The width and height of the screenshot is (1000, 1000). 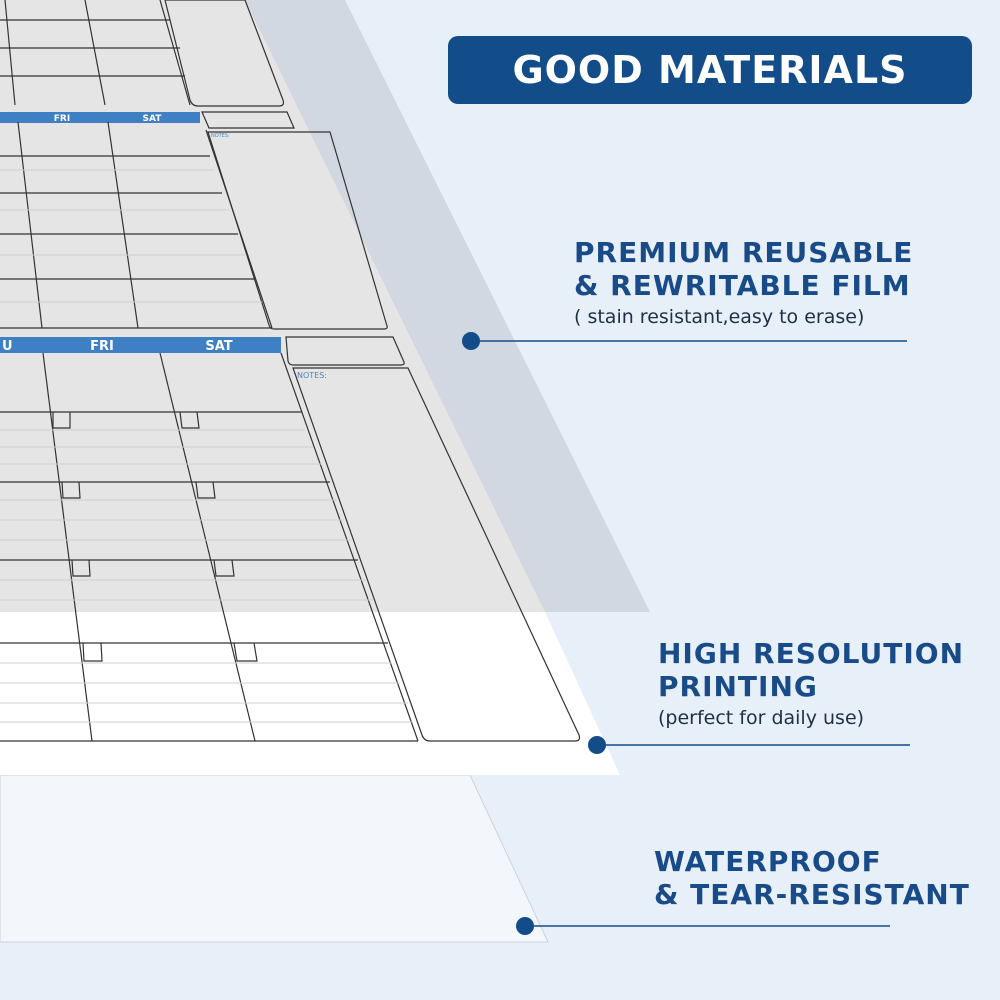 What do you see at coordinates (812, 894) in the screenshot?
I see `feature-title-line2: & TEAR-RESISTANT` at bounding box center [812, 894].